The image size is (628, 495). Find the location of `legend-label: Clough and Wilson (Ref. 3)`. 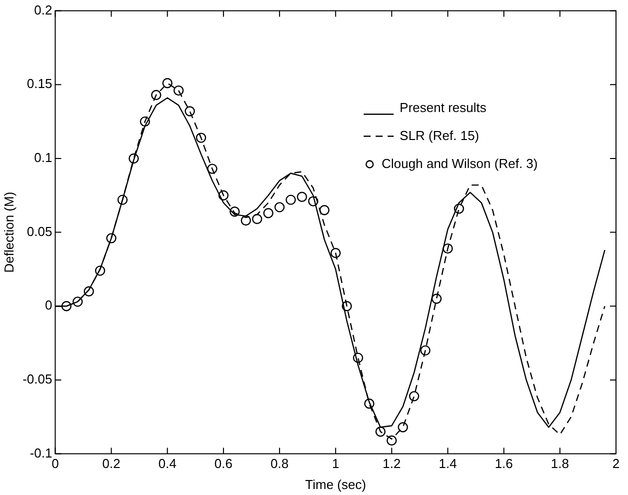

legend-label: Clough and Wilson (Ref. 3) is located at coordinates (460, 163).